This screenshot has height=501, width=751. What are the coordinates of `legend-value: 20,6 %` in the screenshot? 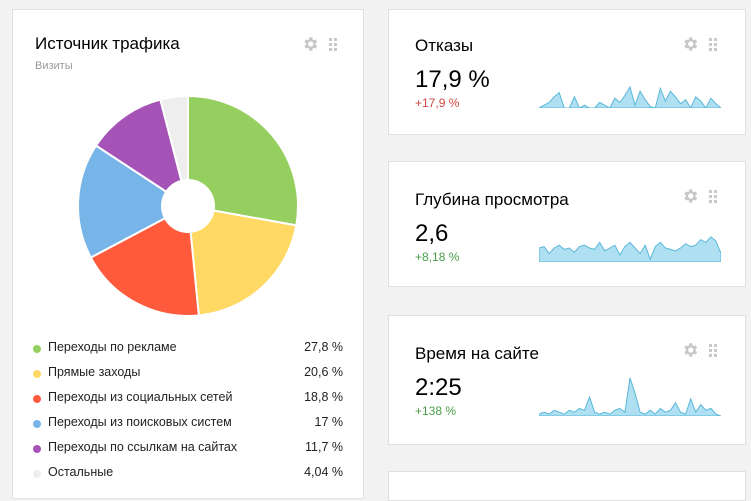 It's located at (323, 372).